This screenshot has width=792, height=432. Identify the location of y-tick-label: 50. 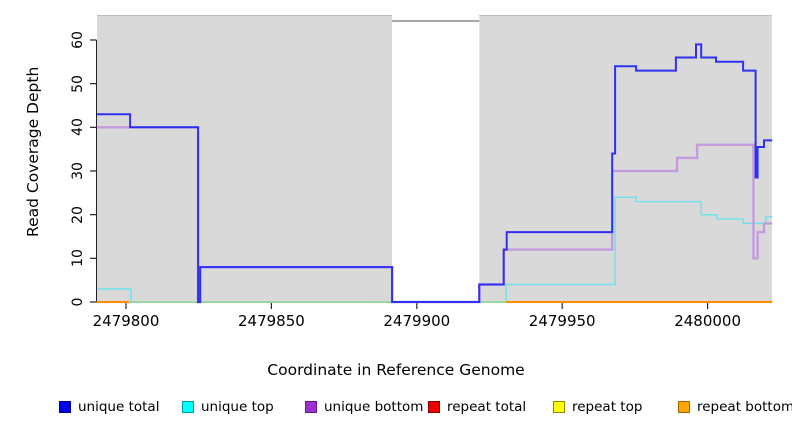
(78, 83).